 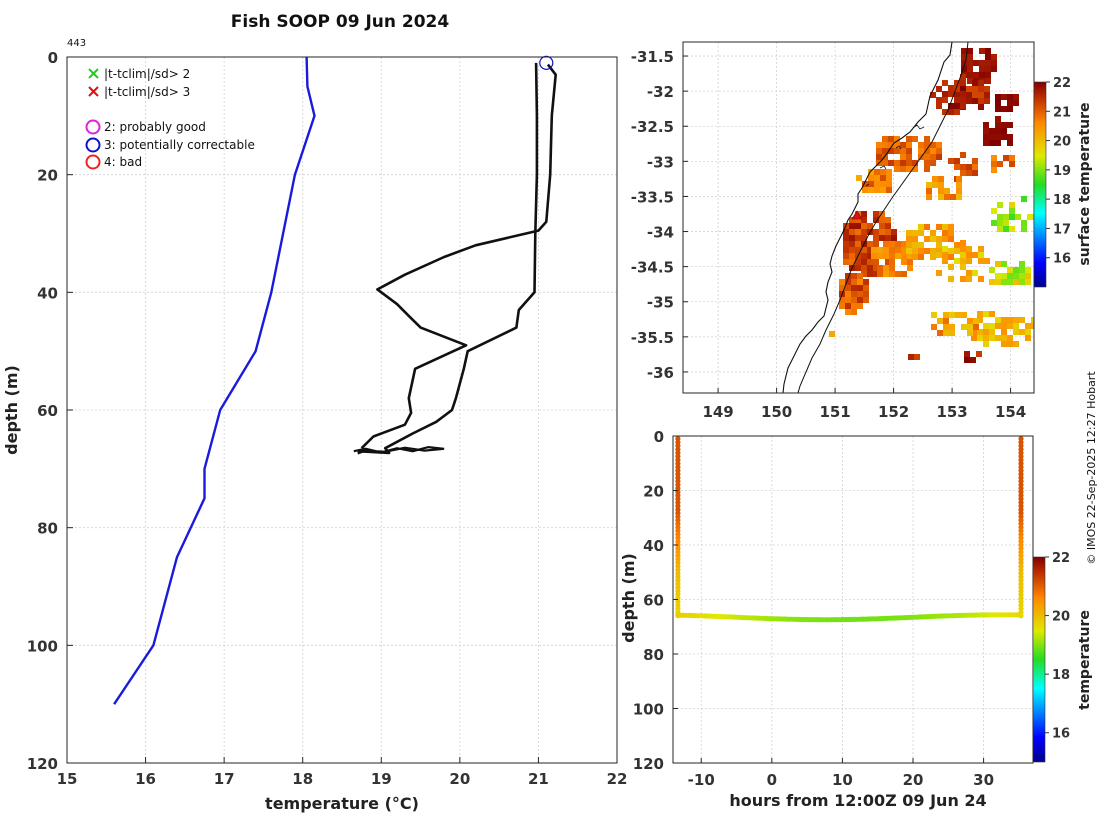 I want to click on section-grid, so click(x=853, y=599).